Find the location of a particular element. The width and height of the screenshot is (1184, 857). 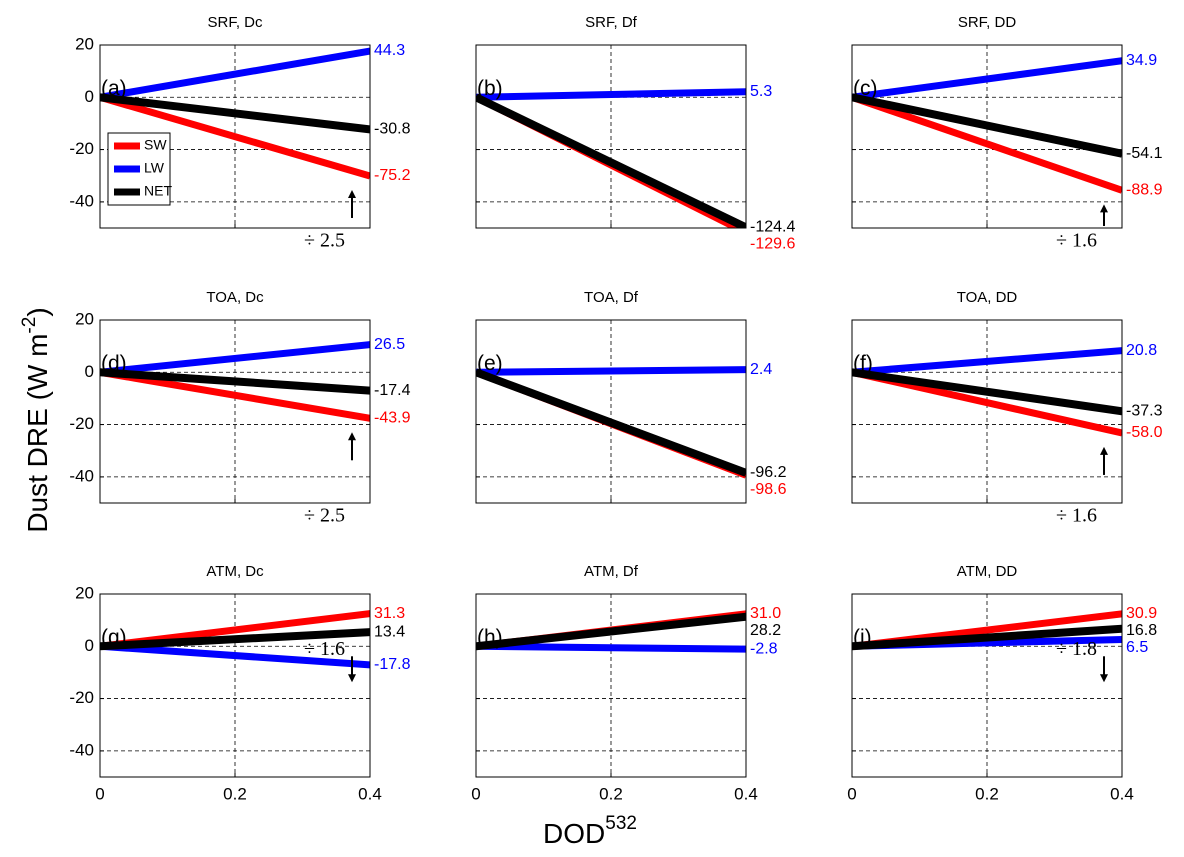

panel: ATM, Df 0 0.2 0.4 (h) 31.0 -2.828.2 is located at coordinates (626, 683).